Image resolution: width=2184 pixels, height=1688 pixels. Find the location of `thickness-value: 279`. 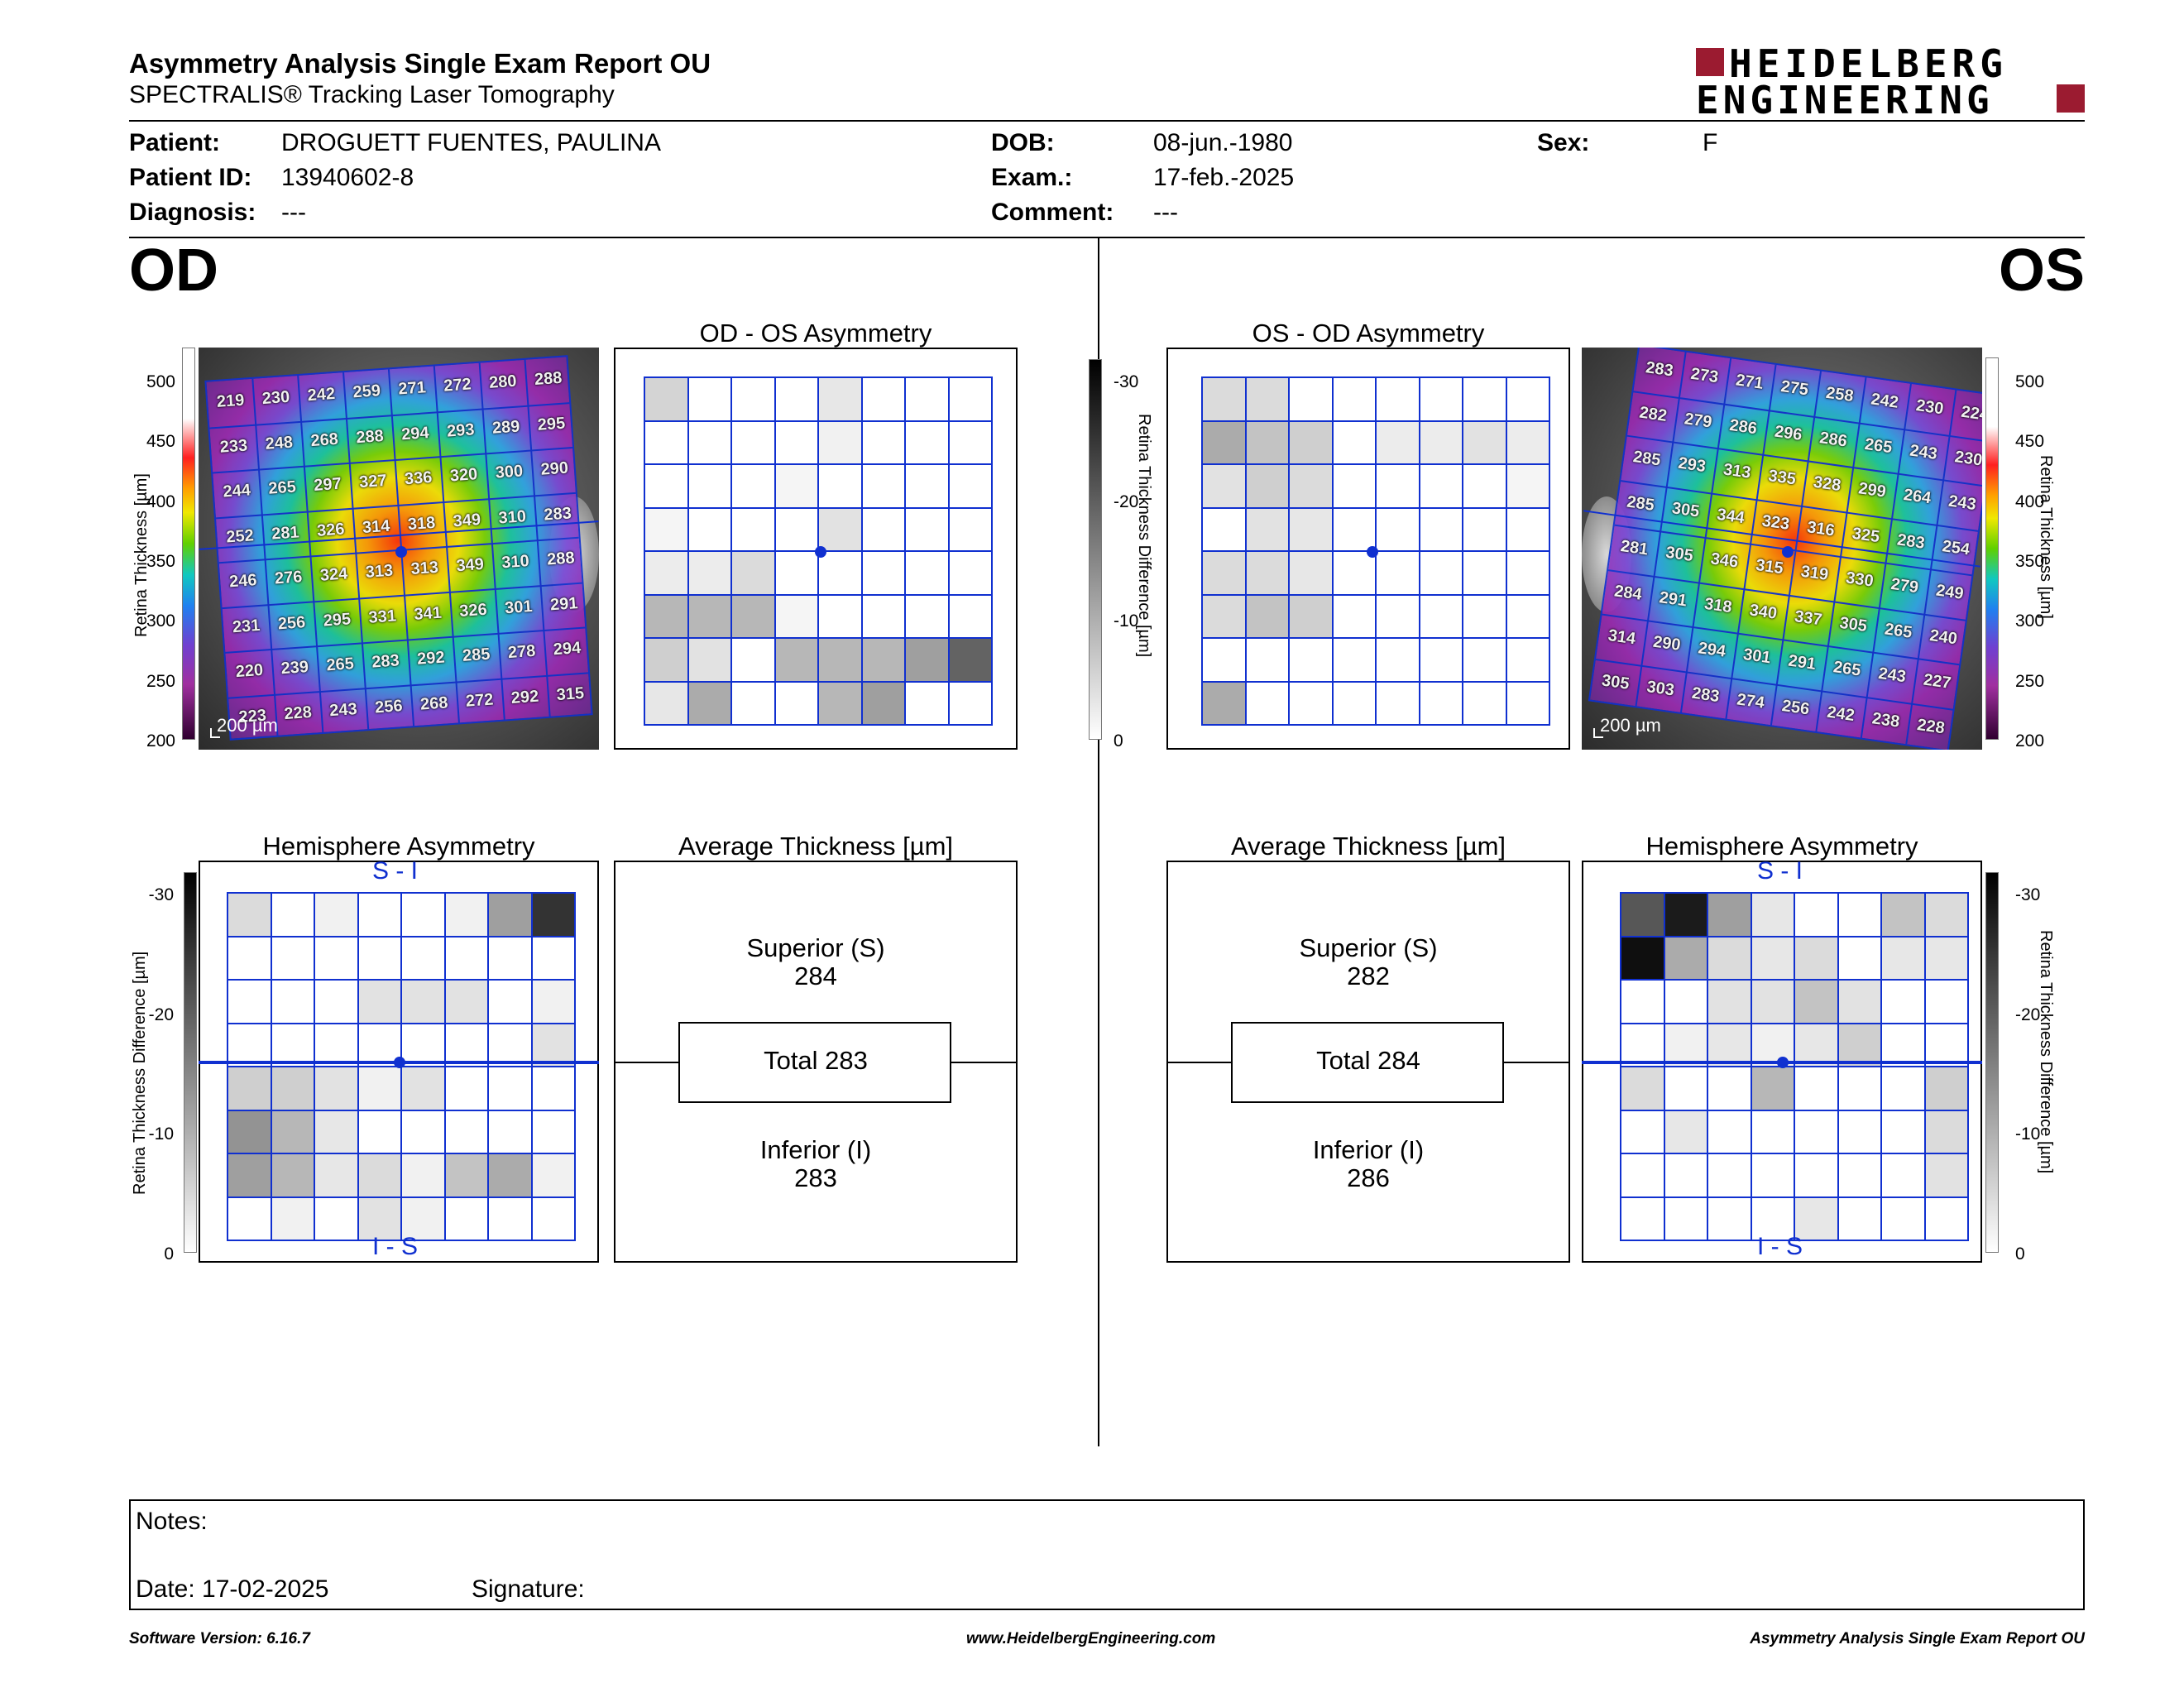

thickness-value: 279 is located at coordinates (1698, 420).